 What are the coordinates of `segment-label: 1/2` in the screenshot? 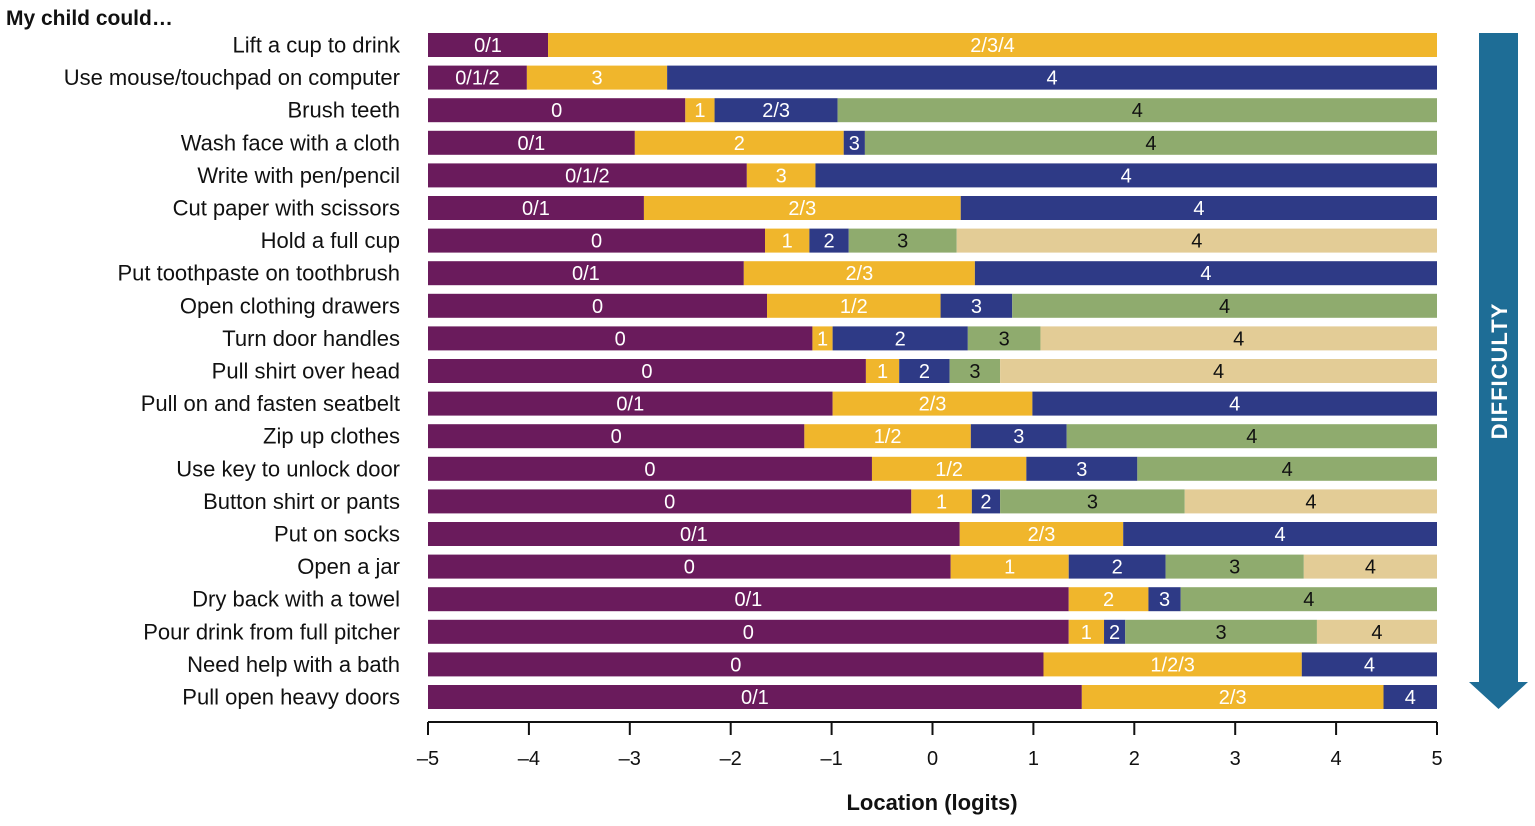 It's located at (854, 307).